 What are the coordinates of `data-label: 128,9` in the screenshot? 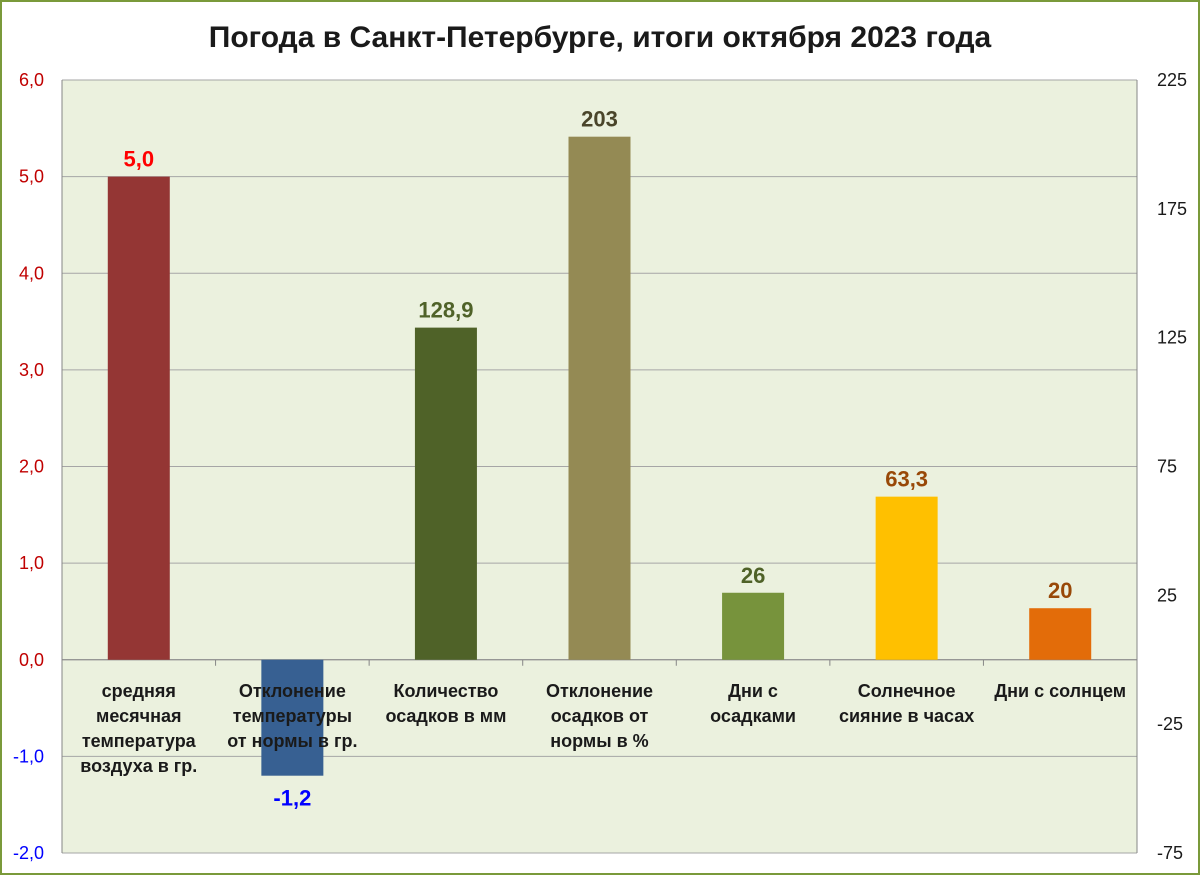 It's located at (445, 310).